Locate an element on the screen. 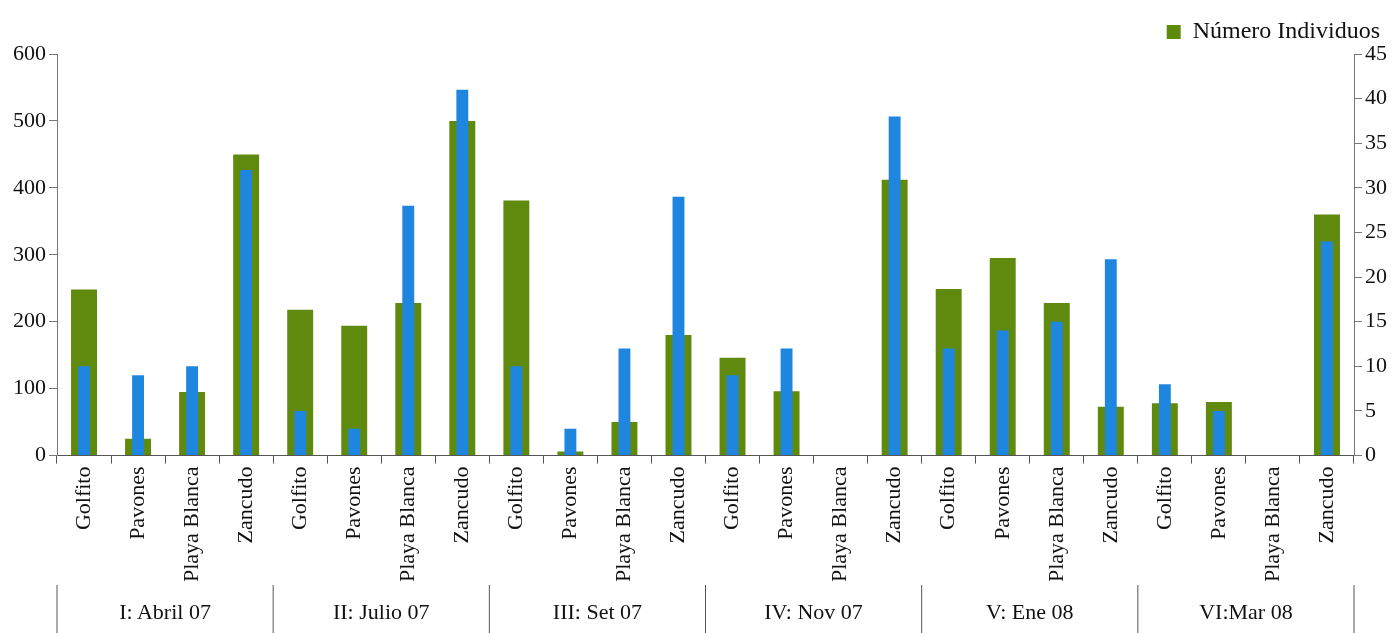 The image size is (1400, 633). y2-tick-label: 0 is located at coordinates (1370, 454).